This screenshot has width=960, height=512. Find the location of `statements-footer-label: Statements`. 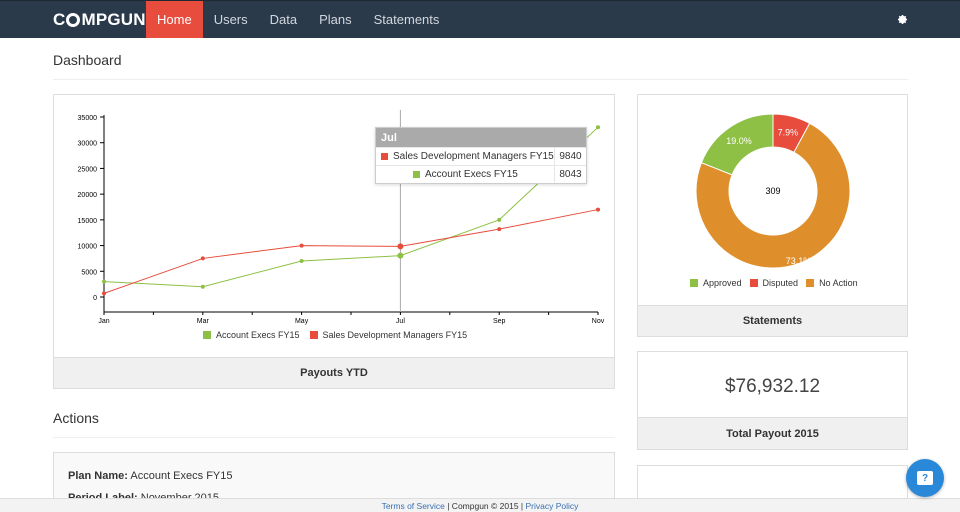

statements-footer-label: Statements is located at coordinates (772, 321).